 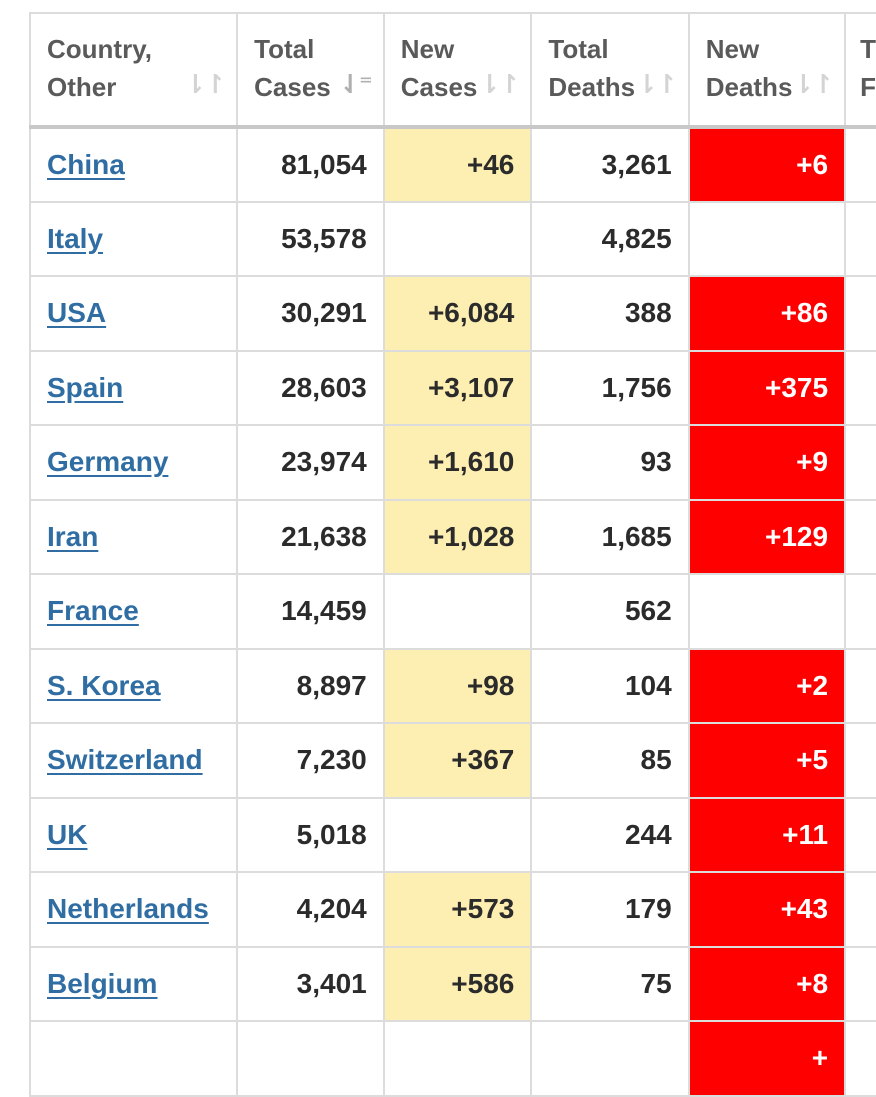 What do you see at coordinates (310, 983) in the screenshot?
I see `total-cases-cell: 3,401` at bounding box center [310, 983].